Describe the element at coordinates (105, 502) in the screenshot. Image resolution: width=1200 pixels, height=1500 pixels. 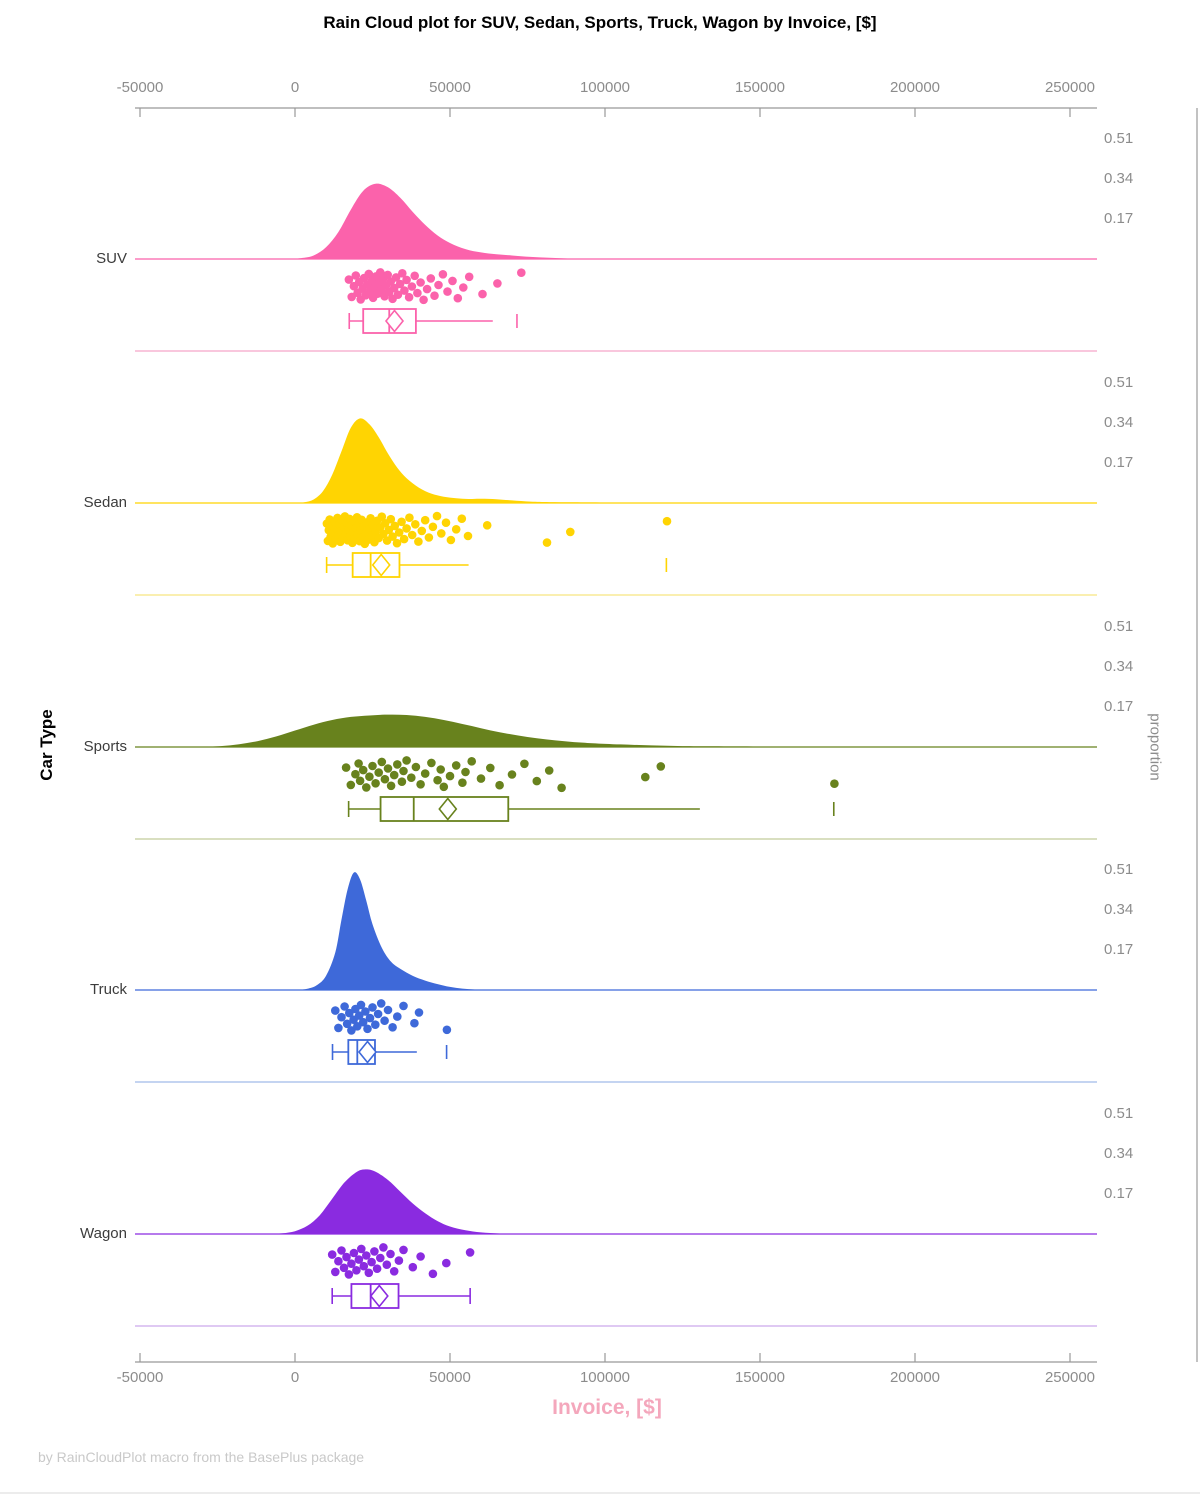
I see `category-label-sedan: Sedan` at that location.